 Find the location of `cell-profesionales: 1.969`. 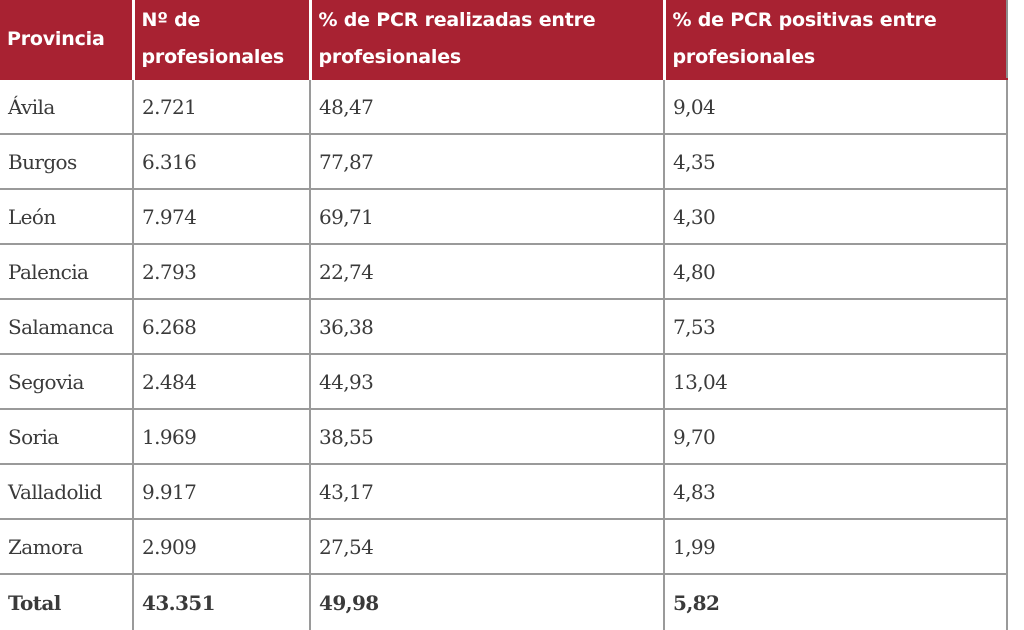

cell-profesionales: 1.969 is located at coordinates (221, 436).